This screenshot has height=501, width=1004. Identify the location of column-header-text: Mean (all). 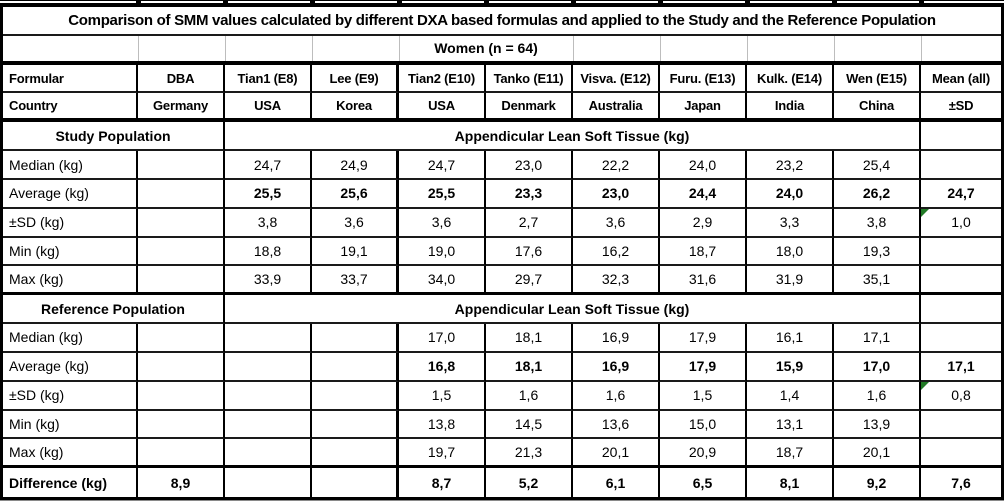
(961, 78).